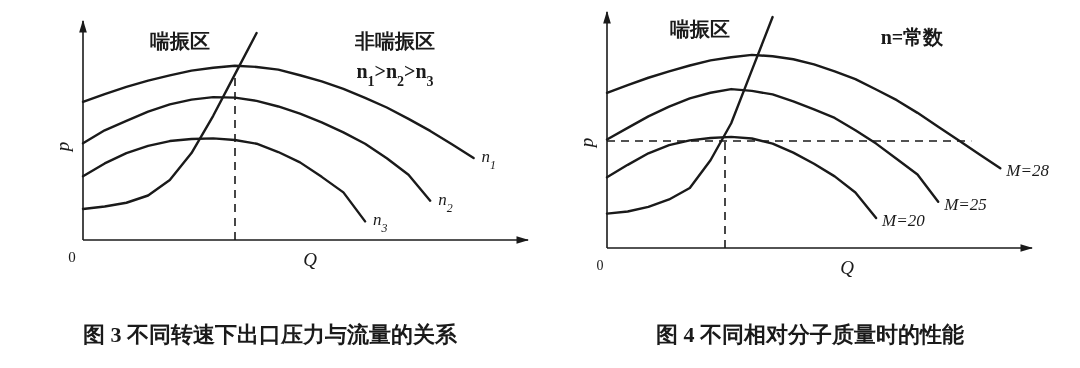  What do you see at coordinates (912, 37) in the screenshot?
I see `annotation: n=常数` at bounding box center [912, 37].